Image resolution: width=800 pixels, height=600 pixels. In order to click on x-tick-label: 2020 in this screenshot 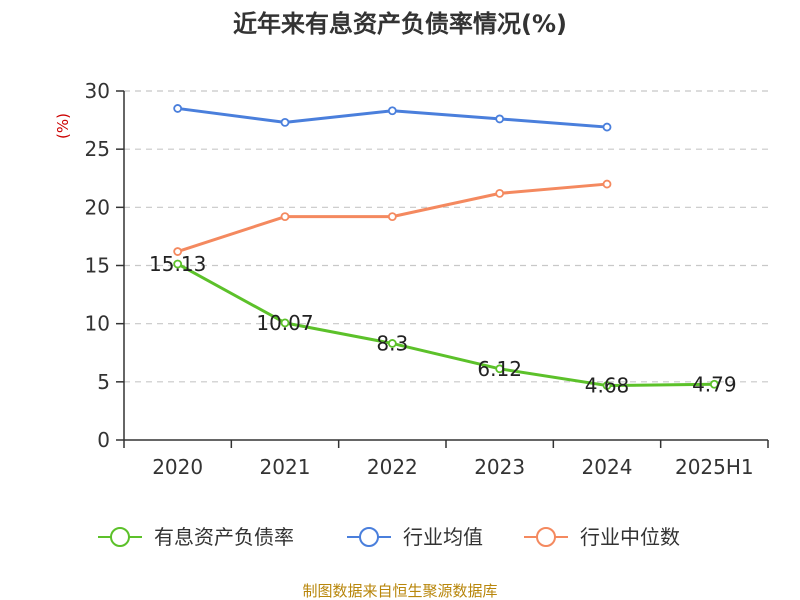, I will do `click(177, 467)`.